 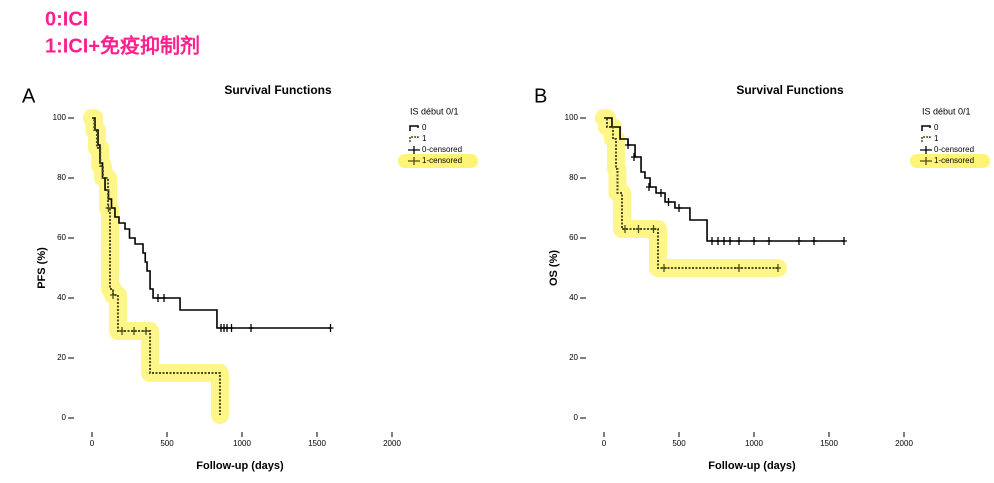 I want to click on header-line: 0:ICI, so click(x=66, y=19).